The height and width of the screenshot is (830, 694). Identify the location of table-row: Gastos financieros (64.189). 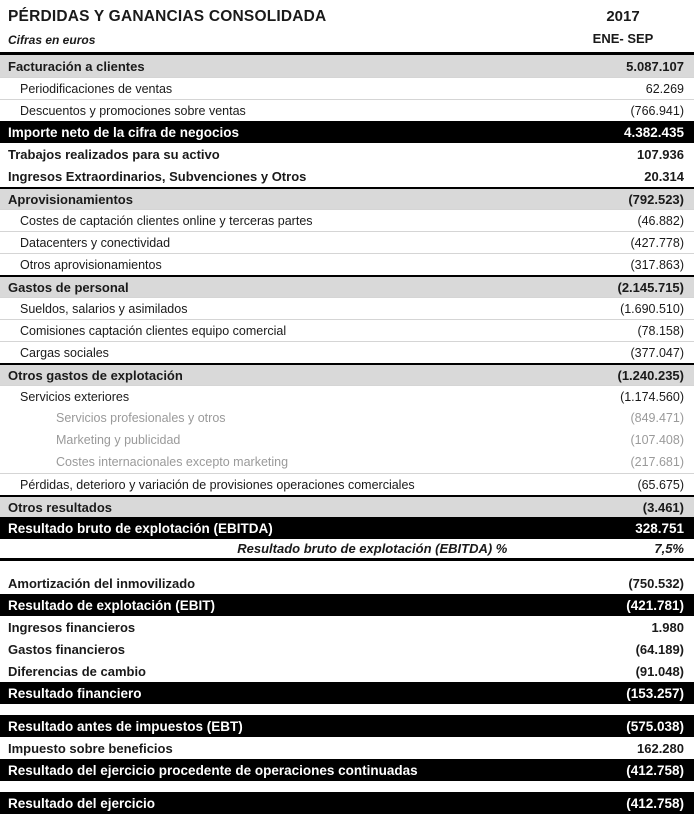
(347, 649).